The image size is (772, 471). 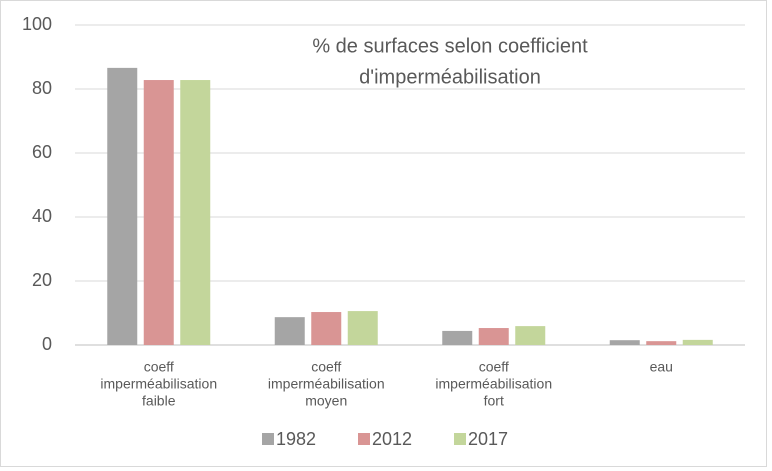 What do you see at coordinates (42, 216) in the screenshot?
I see `y-tick-label: 40` at bounding box center [42, 216].